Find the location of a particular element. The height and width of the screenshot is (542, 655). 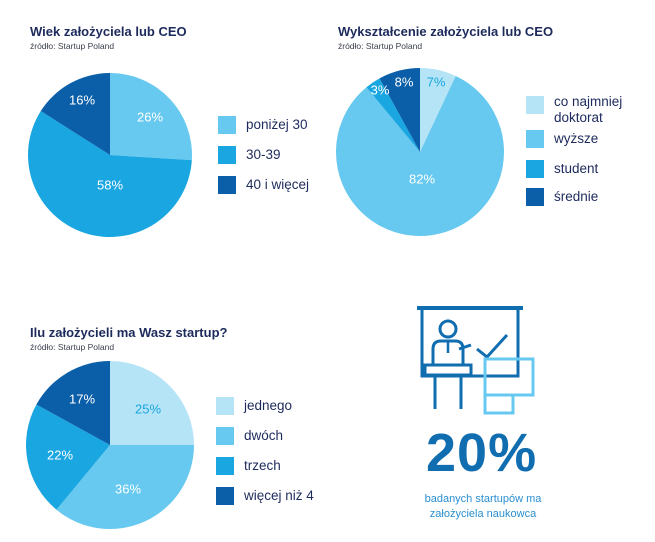

legend-label: więcej niż 4 is located at coordinates (279, 495).